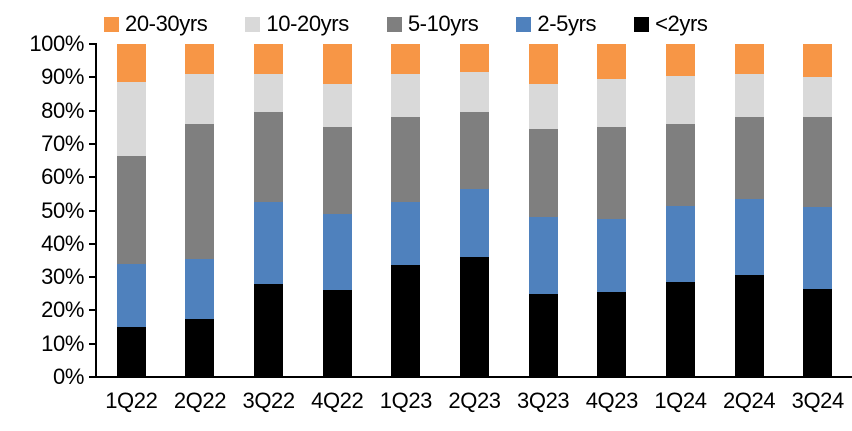  I want to click on bar-slot-3Q23, so click(543, 210).